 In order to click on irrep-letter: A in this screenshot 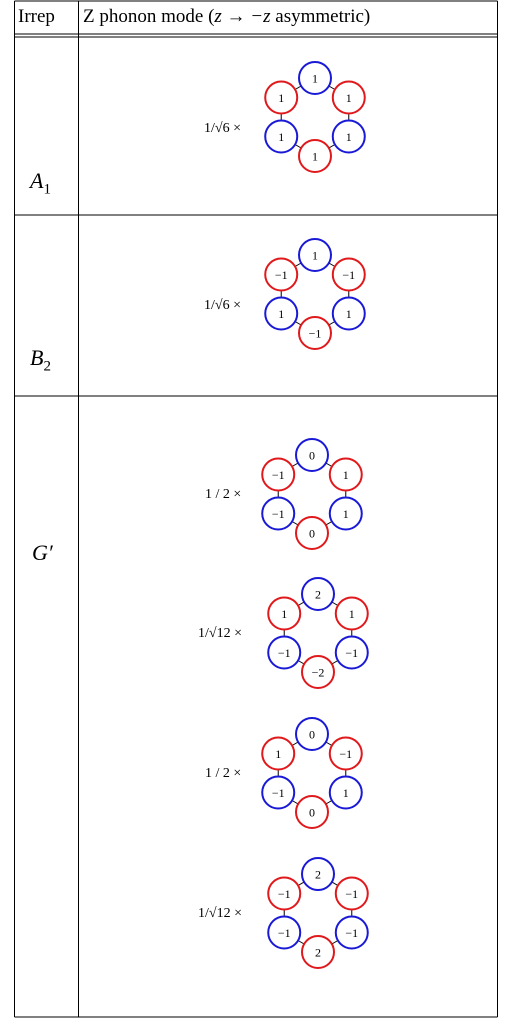, I will do `click(37, 180)`.